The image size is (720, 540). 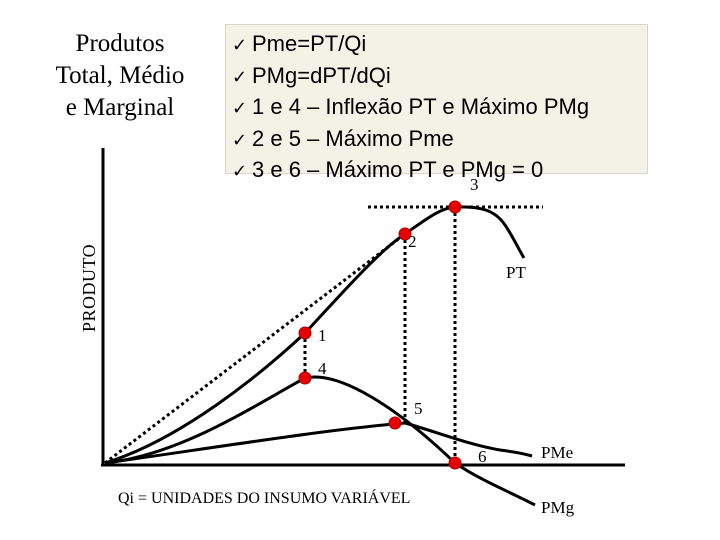 What do you see at coordinates (353, 138) in the screenshot?
I see `note-text-2-5: 2 e 5 – Máximo Pme` at bounding box center [353, 138].